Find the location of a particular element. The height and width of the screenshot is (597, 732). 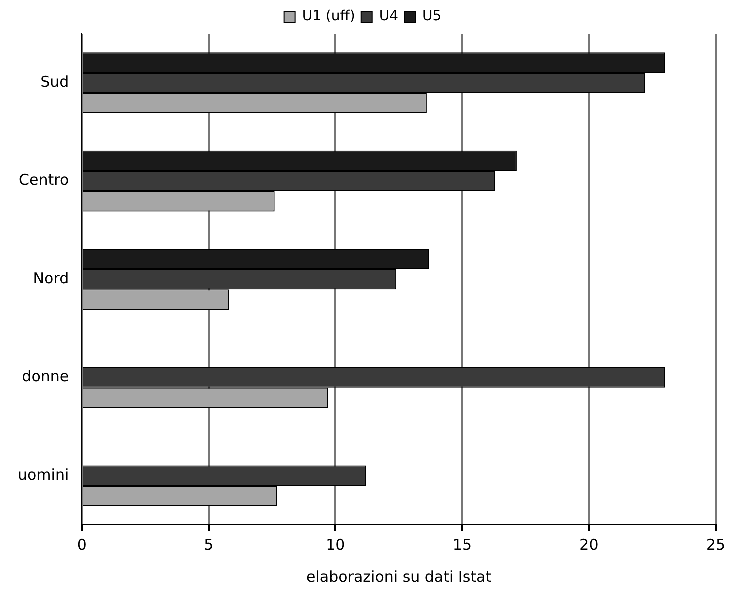

x-tick-label: 20 is located at coordinates (589, 545).